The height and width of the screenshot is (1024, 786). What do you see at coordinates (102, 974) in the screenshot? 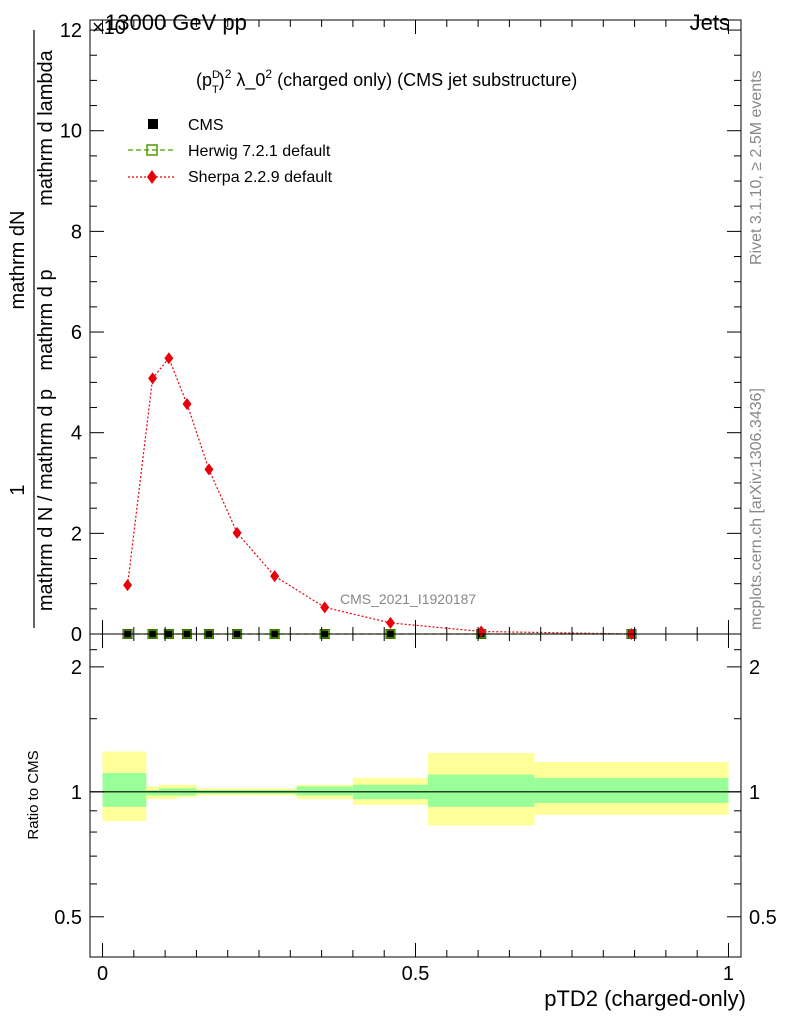
I see `x-tick-label: 0` at bounding box center [102, 974].